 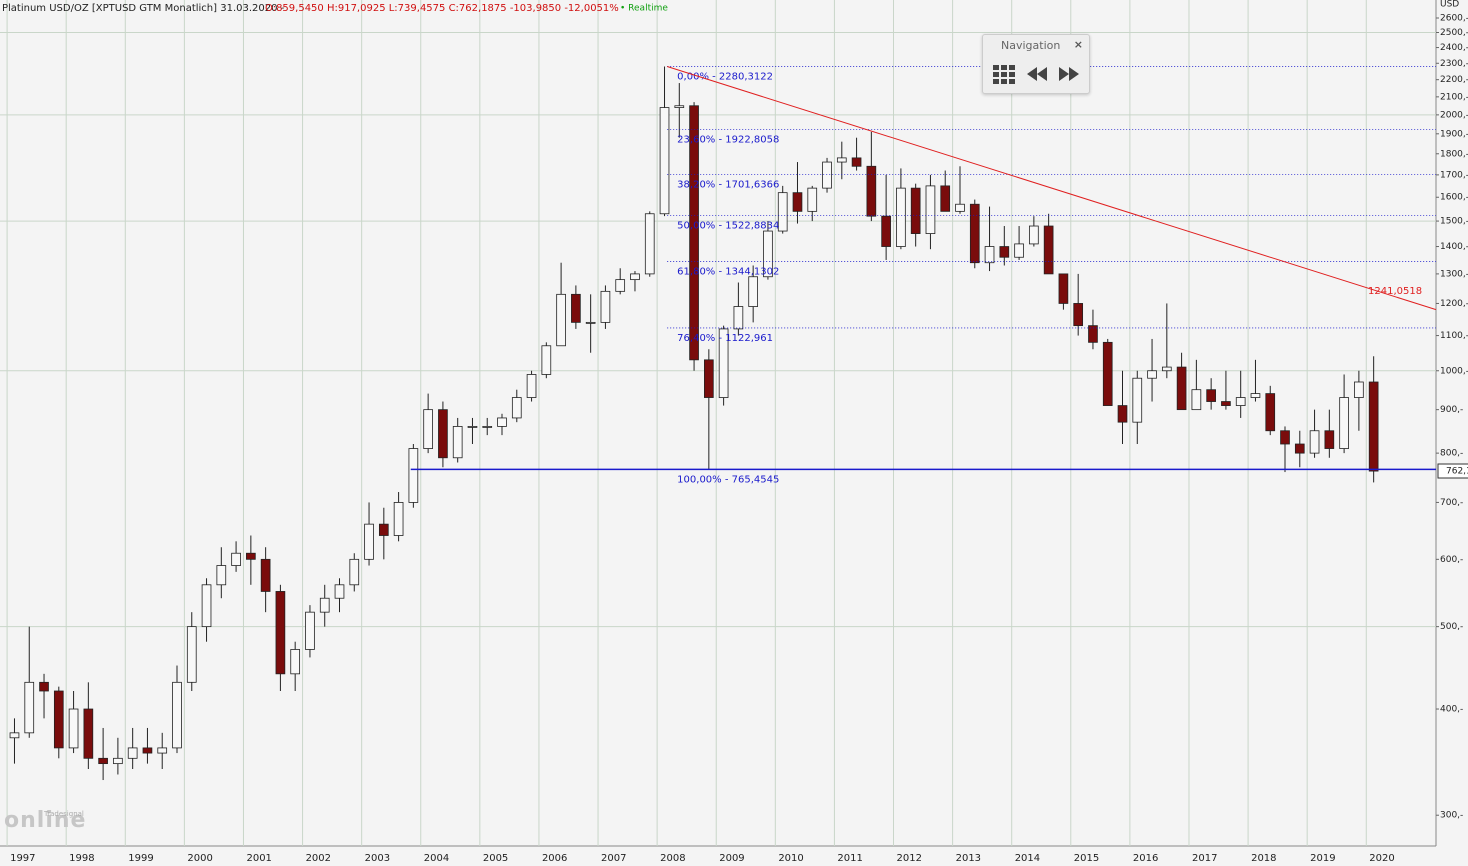 What do you see at coordinates (1454, 154) in the screenshot?
I see `y-tick-label: 1800,-` at bounding box center [1454, 154].